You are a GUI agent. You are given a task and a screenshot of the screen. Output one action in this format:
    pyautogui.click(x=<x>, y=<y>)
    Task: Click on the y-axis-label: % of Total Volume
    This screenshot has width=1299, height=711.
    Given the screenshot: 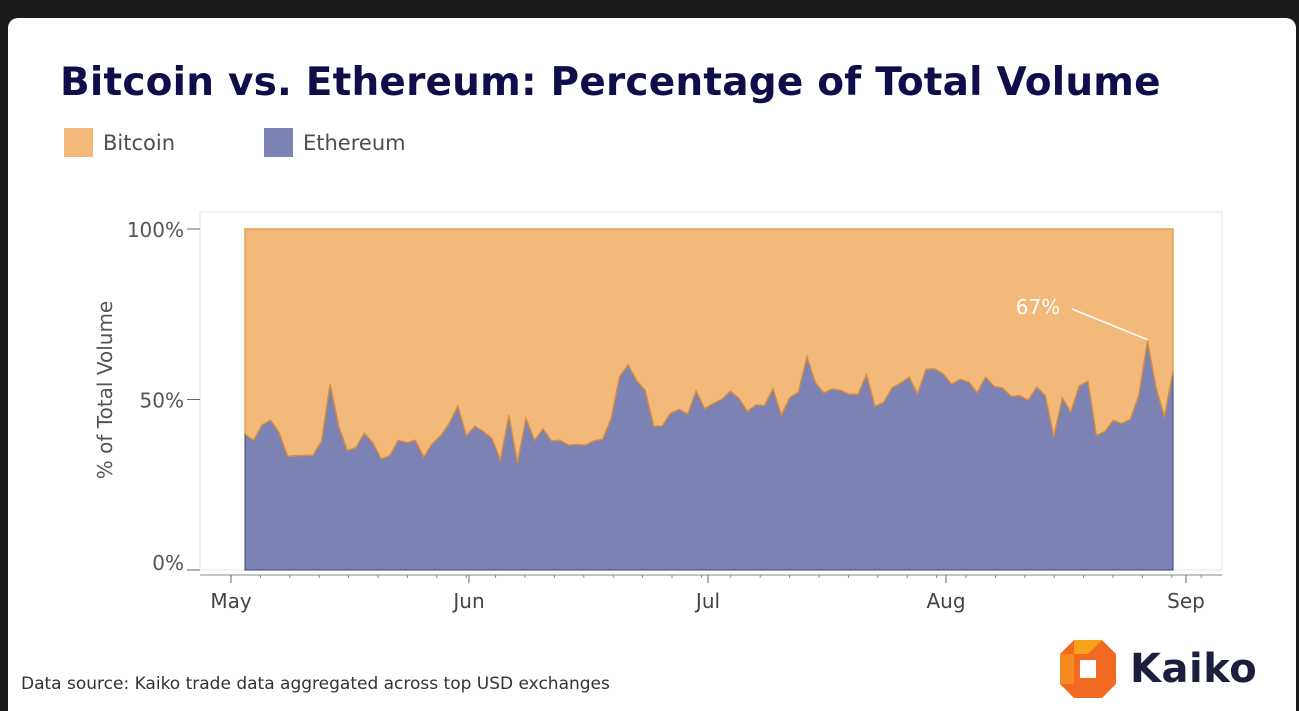 What is the action you would take?
    pyautogui.click(x=105, y=390)
    